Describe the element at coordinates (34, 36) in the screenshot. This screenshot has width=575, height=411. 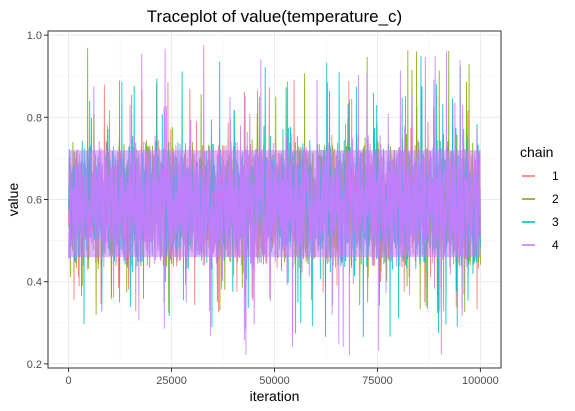
I see `y-tick-label: 1.0` at that location.